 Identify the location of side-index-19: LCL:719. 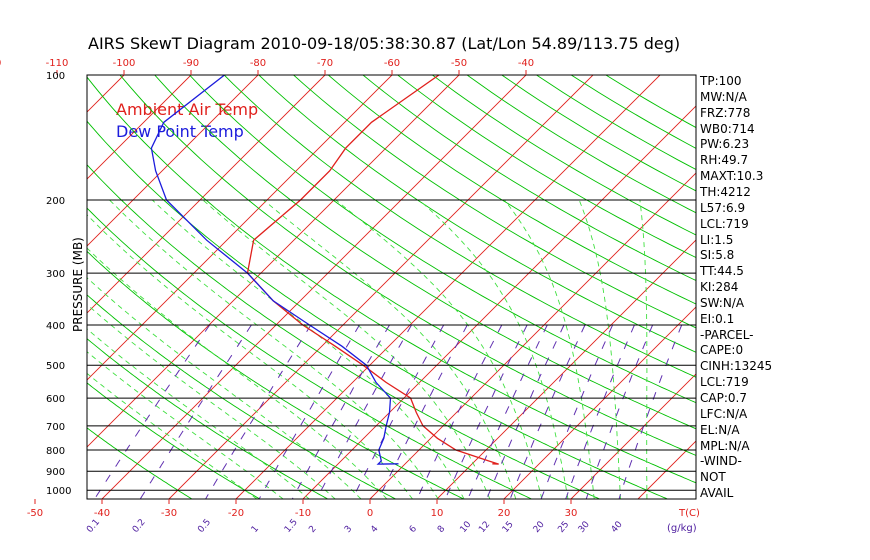
(724, 382).